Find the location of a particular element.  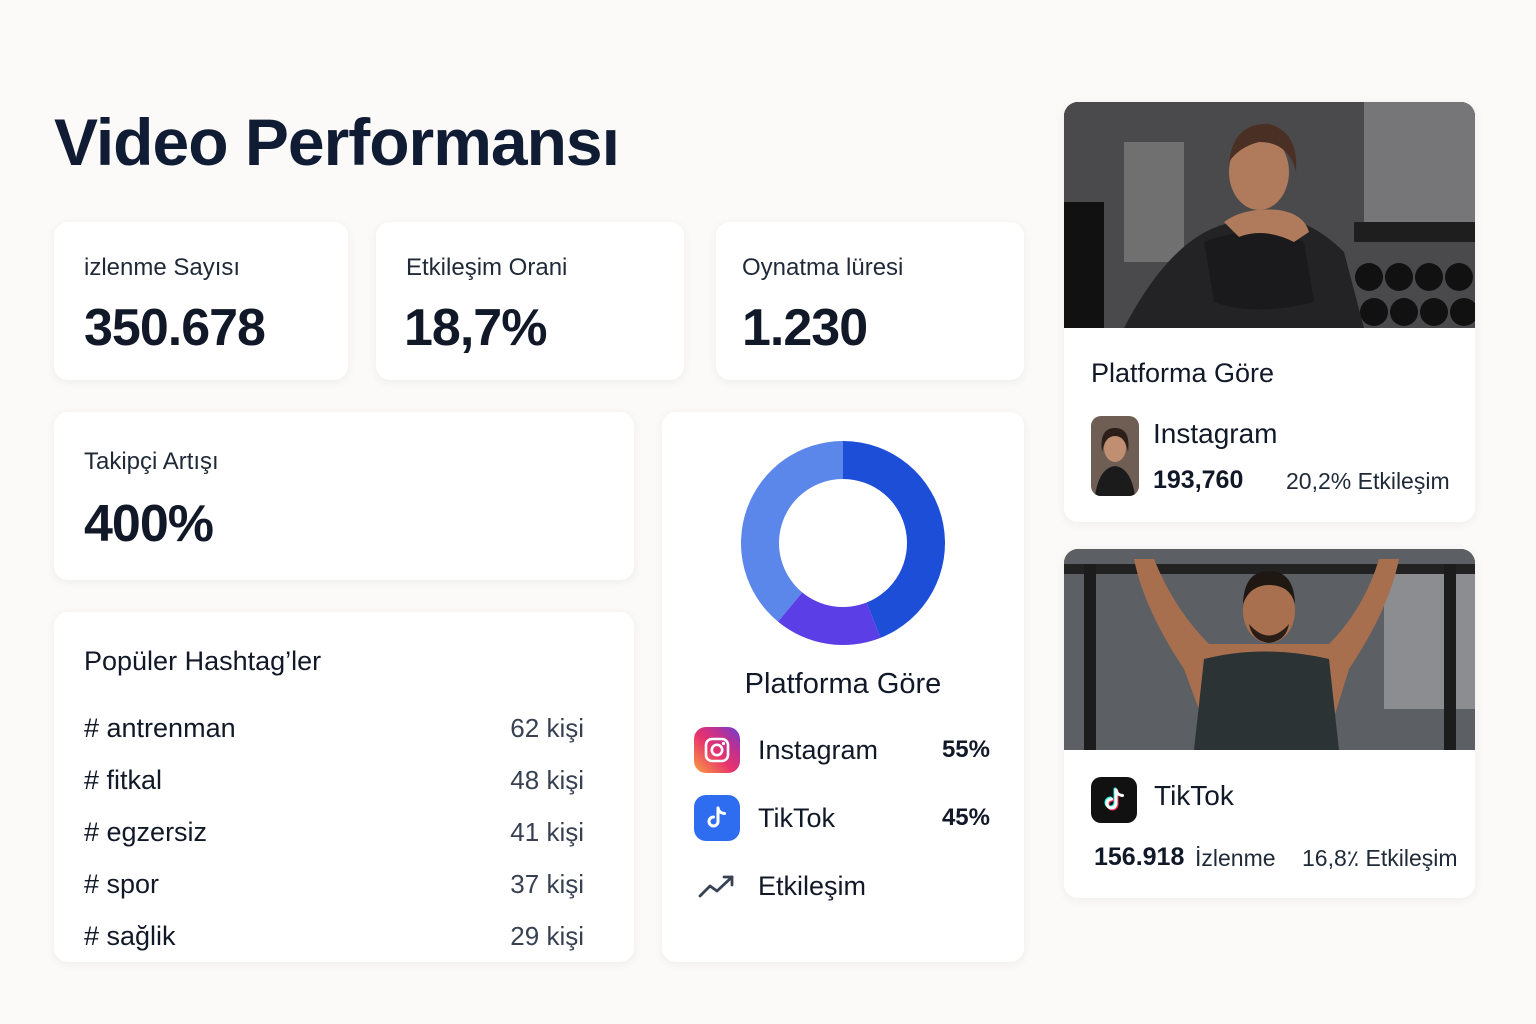

instagram-name: Instagram is located at coordinates (1215, 433).